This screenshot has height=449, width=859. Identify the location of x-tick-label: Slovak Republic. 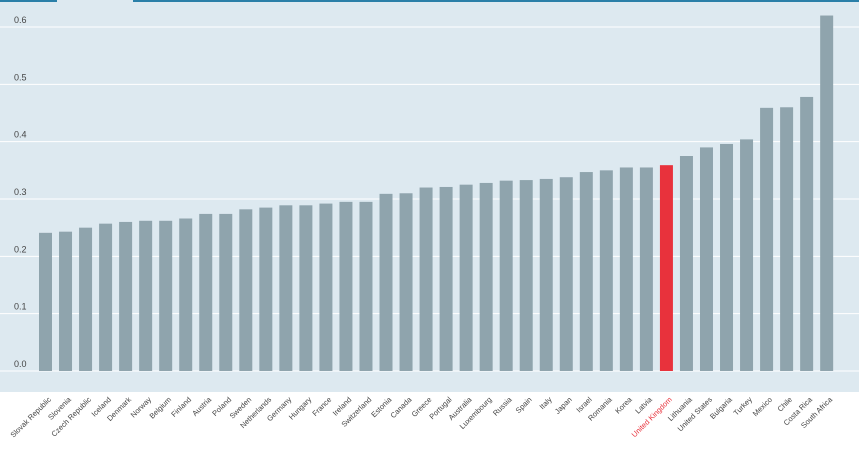
(31, 417).